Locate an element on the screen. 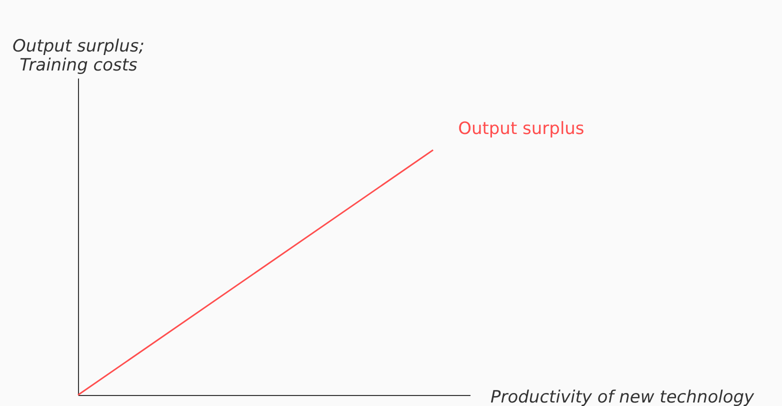  x-axis-title: Productivity of new technology is located at coordinates (623, 397).